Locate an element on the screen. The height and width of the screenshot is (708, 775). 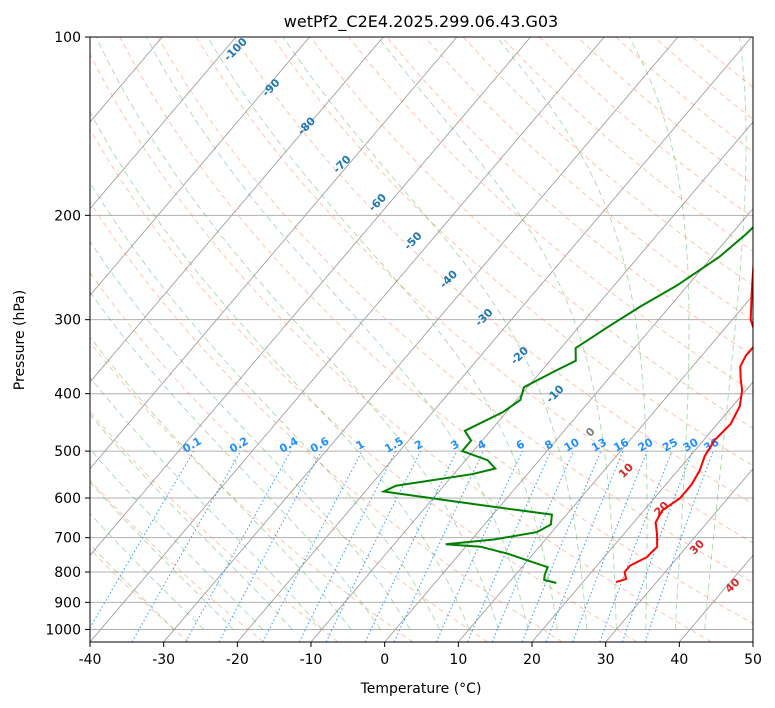
x-tick-label: -20 is located at coordinates (237, 660).